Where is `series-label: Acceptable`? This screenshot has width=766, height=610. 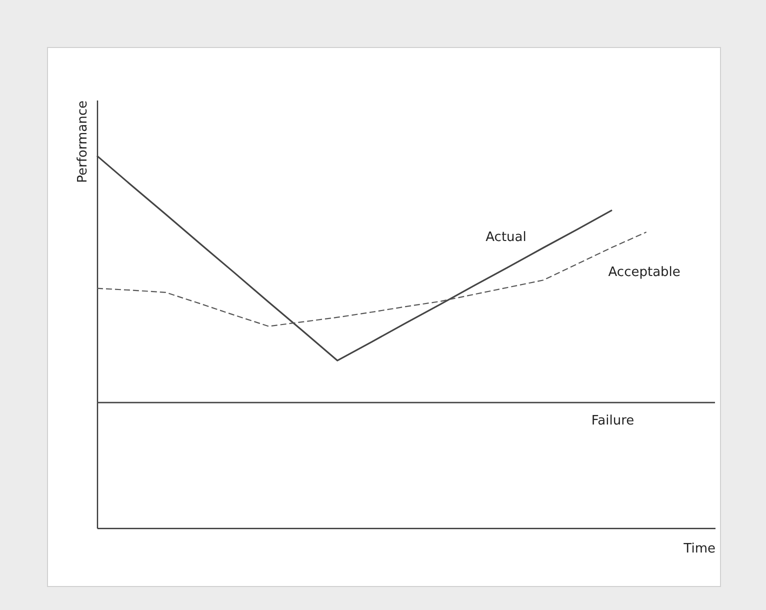 series-label: Acceptable is located at coordinates (644, 272).